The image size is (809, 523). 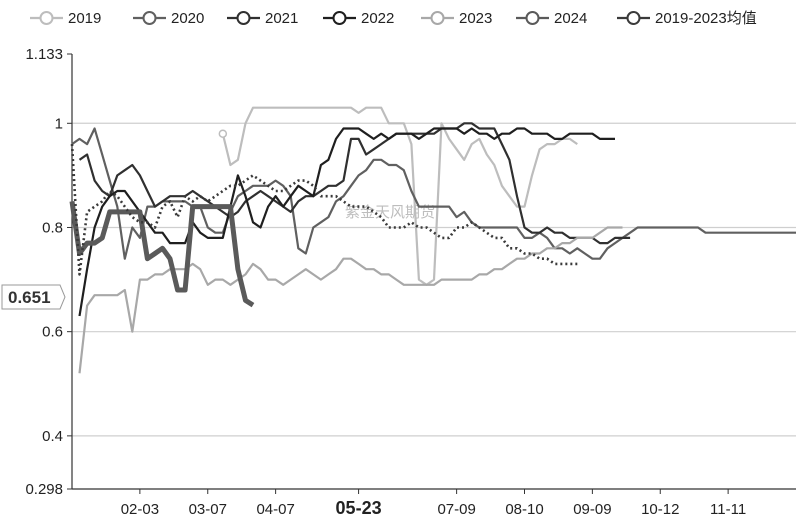 I want to click on y-tick-label-1: 1, so click(x=59, y=123).